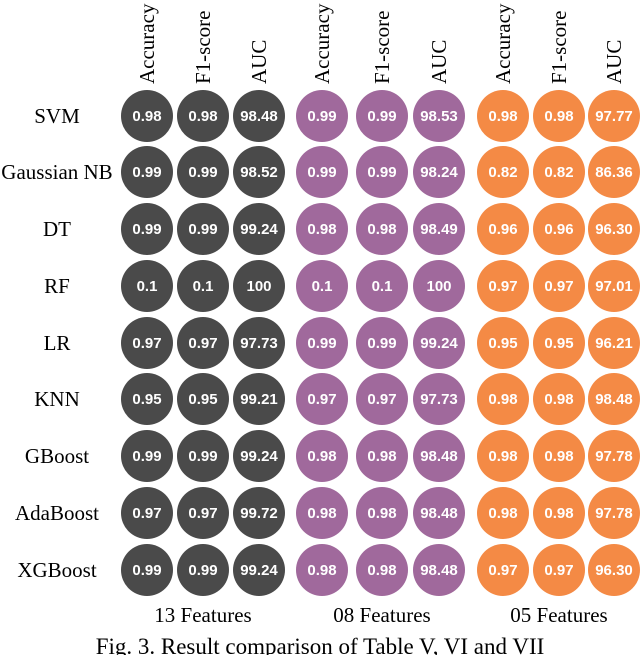 The width and height of the screenshot is (640, 655). Describe the element at coordinates (259, 513) in the screenshot. I see `cell-value: 99.72` at that location.